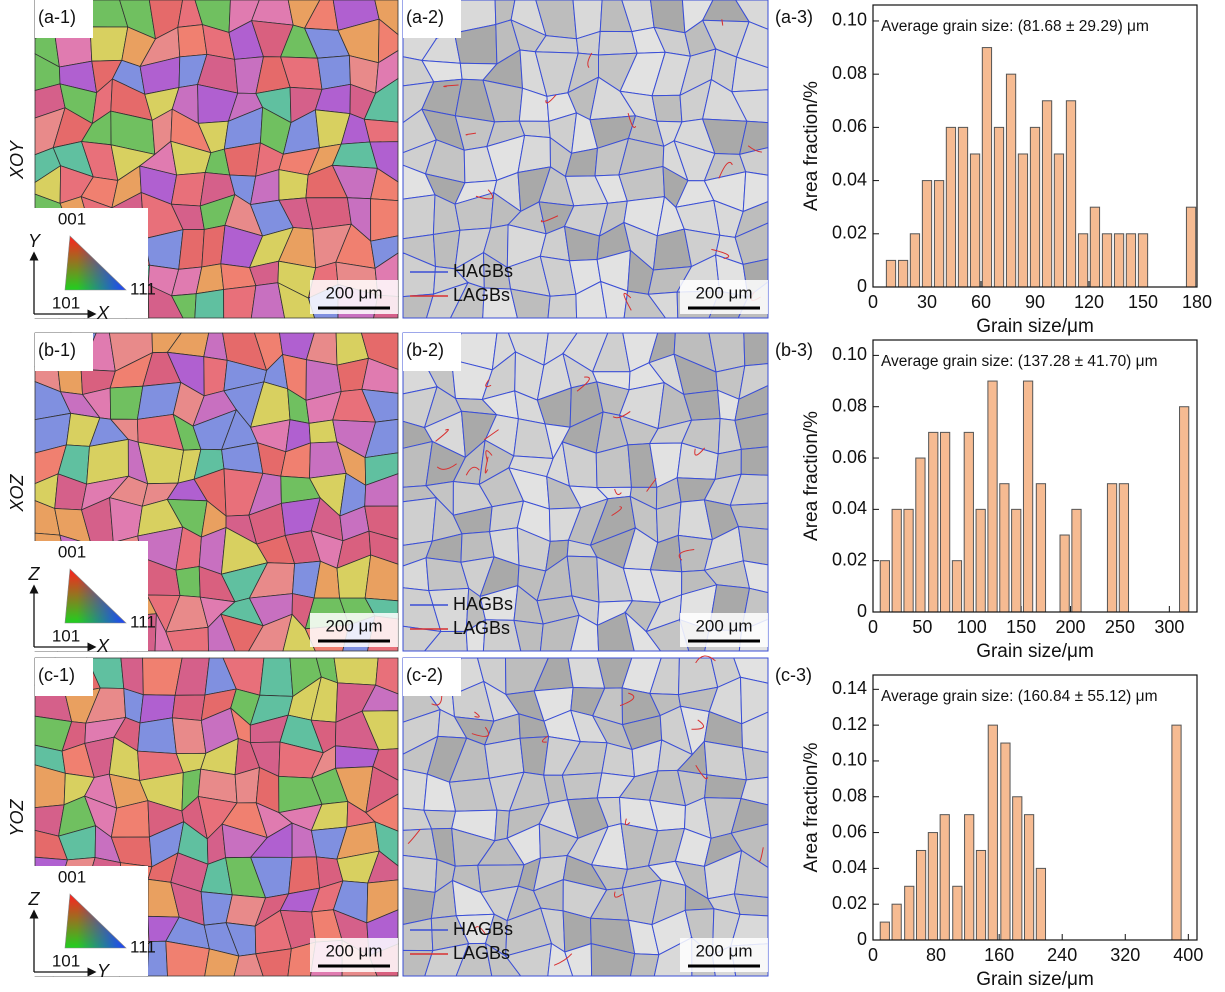 The width and height of the screenshot is (1225, 992). Describe the element at coordinates (849, 233) in the screenshot. I see `y-tick-label: 0.02` at that location.